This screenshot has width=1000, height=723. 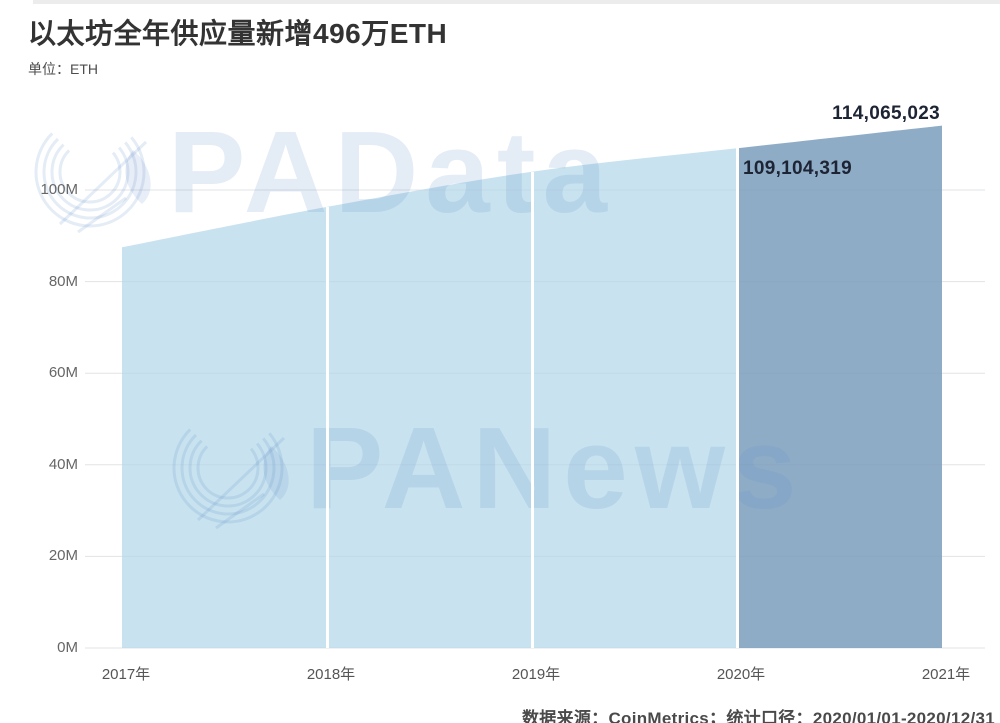 What do you see at coordinates (741, 674) in the screenshot?
I see `x-axis-tick-2020: 2020年` at bounding box center [741, 674].